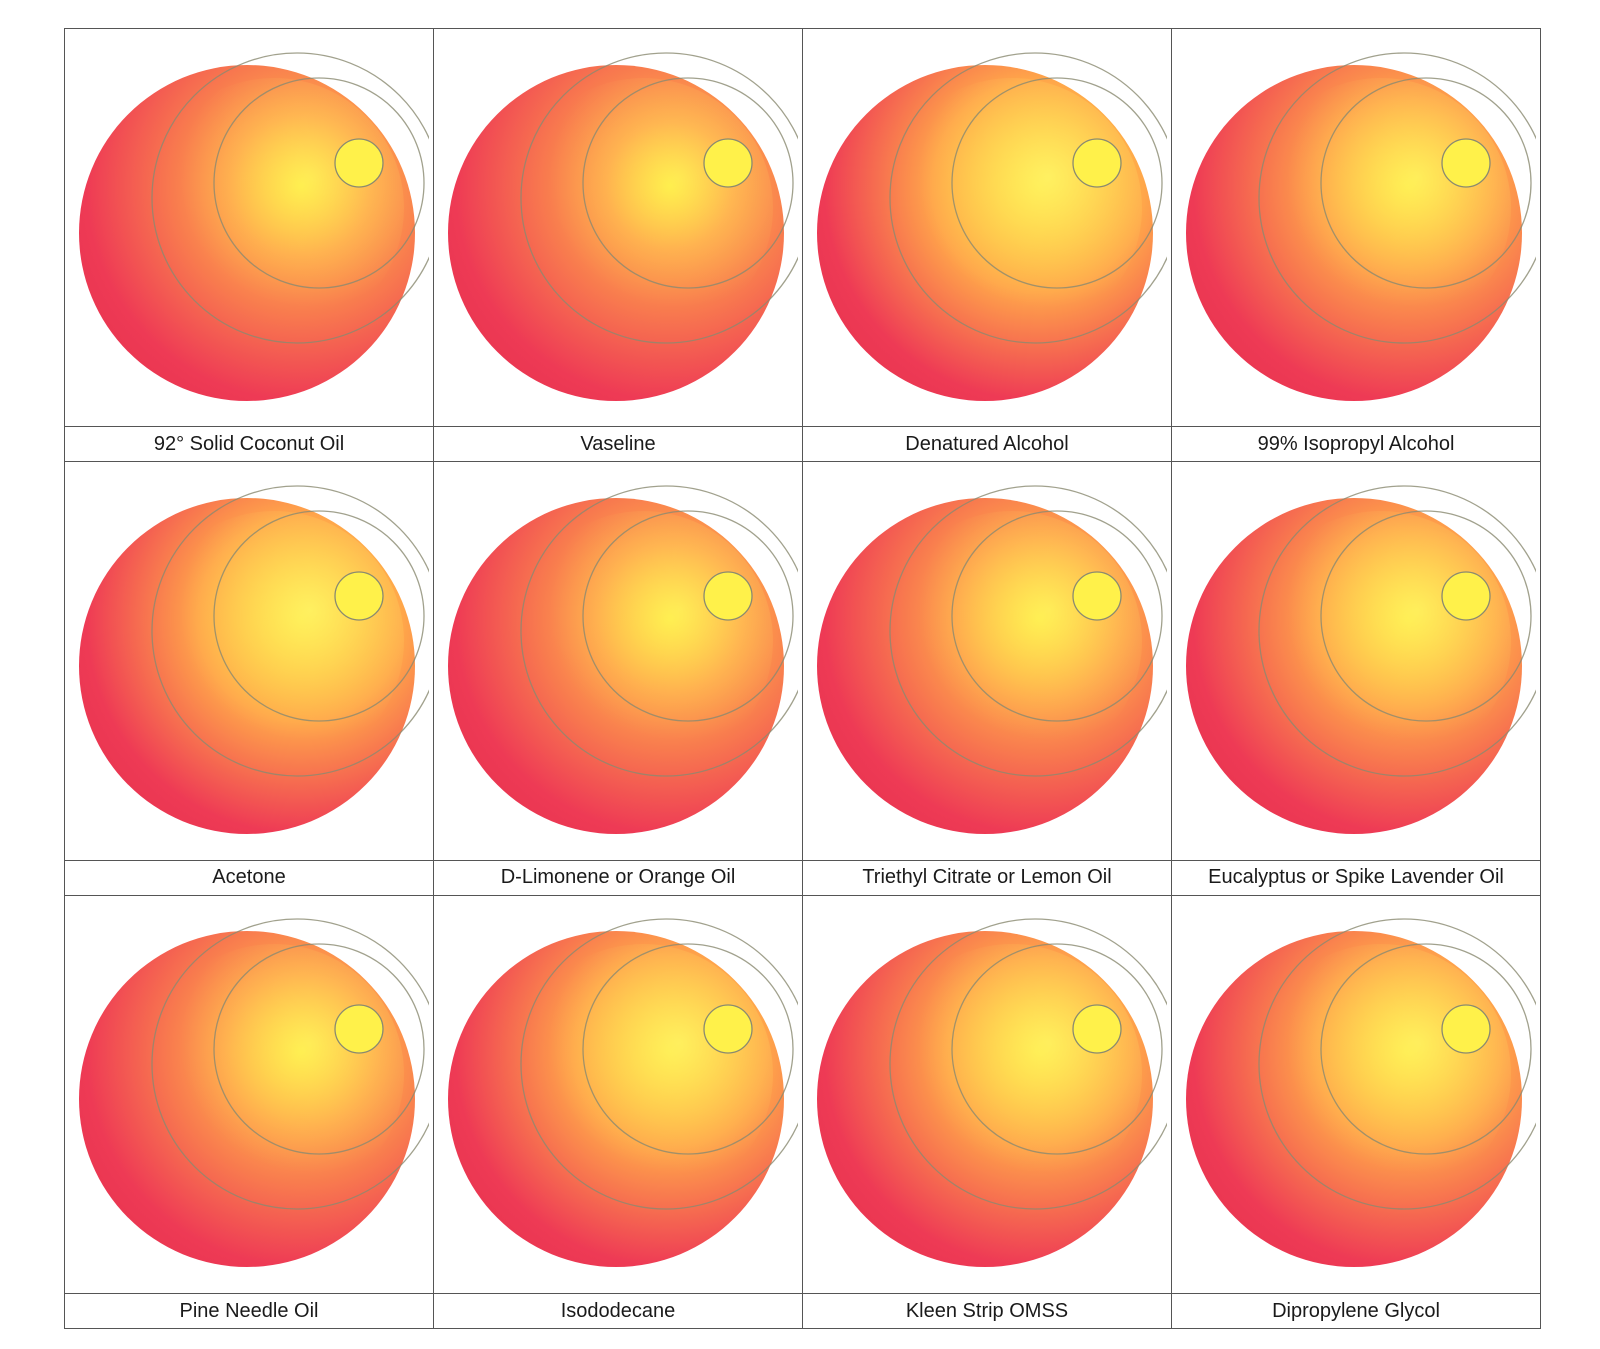 The width and height of the screenshot is (1600, 1349). Describe the element at coordinates (987, 877) in the screenshot. I see `swatch-label: Triethyl Citrate or Lemon Oil` at that location.